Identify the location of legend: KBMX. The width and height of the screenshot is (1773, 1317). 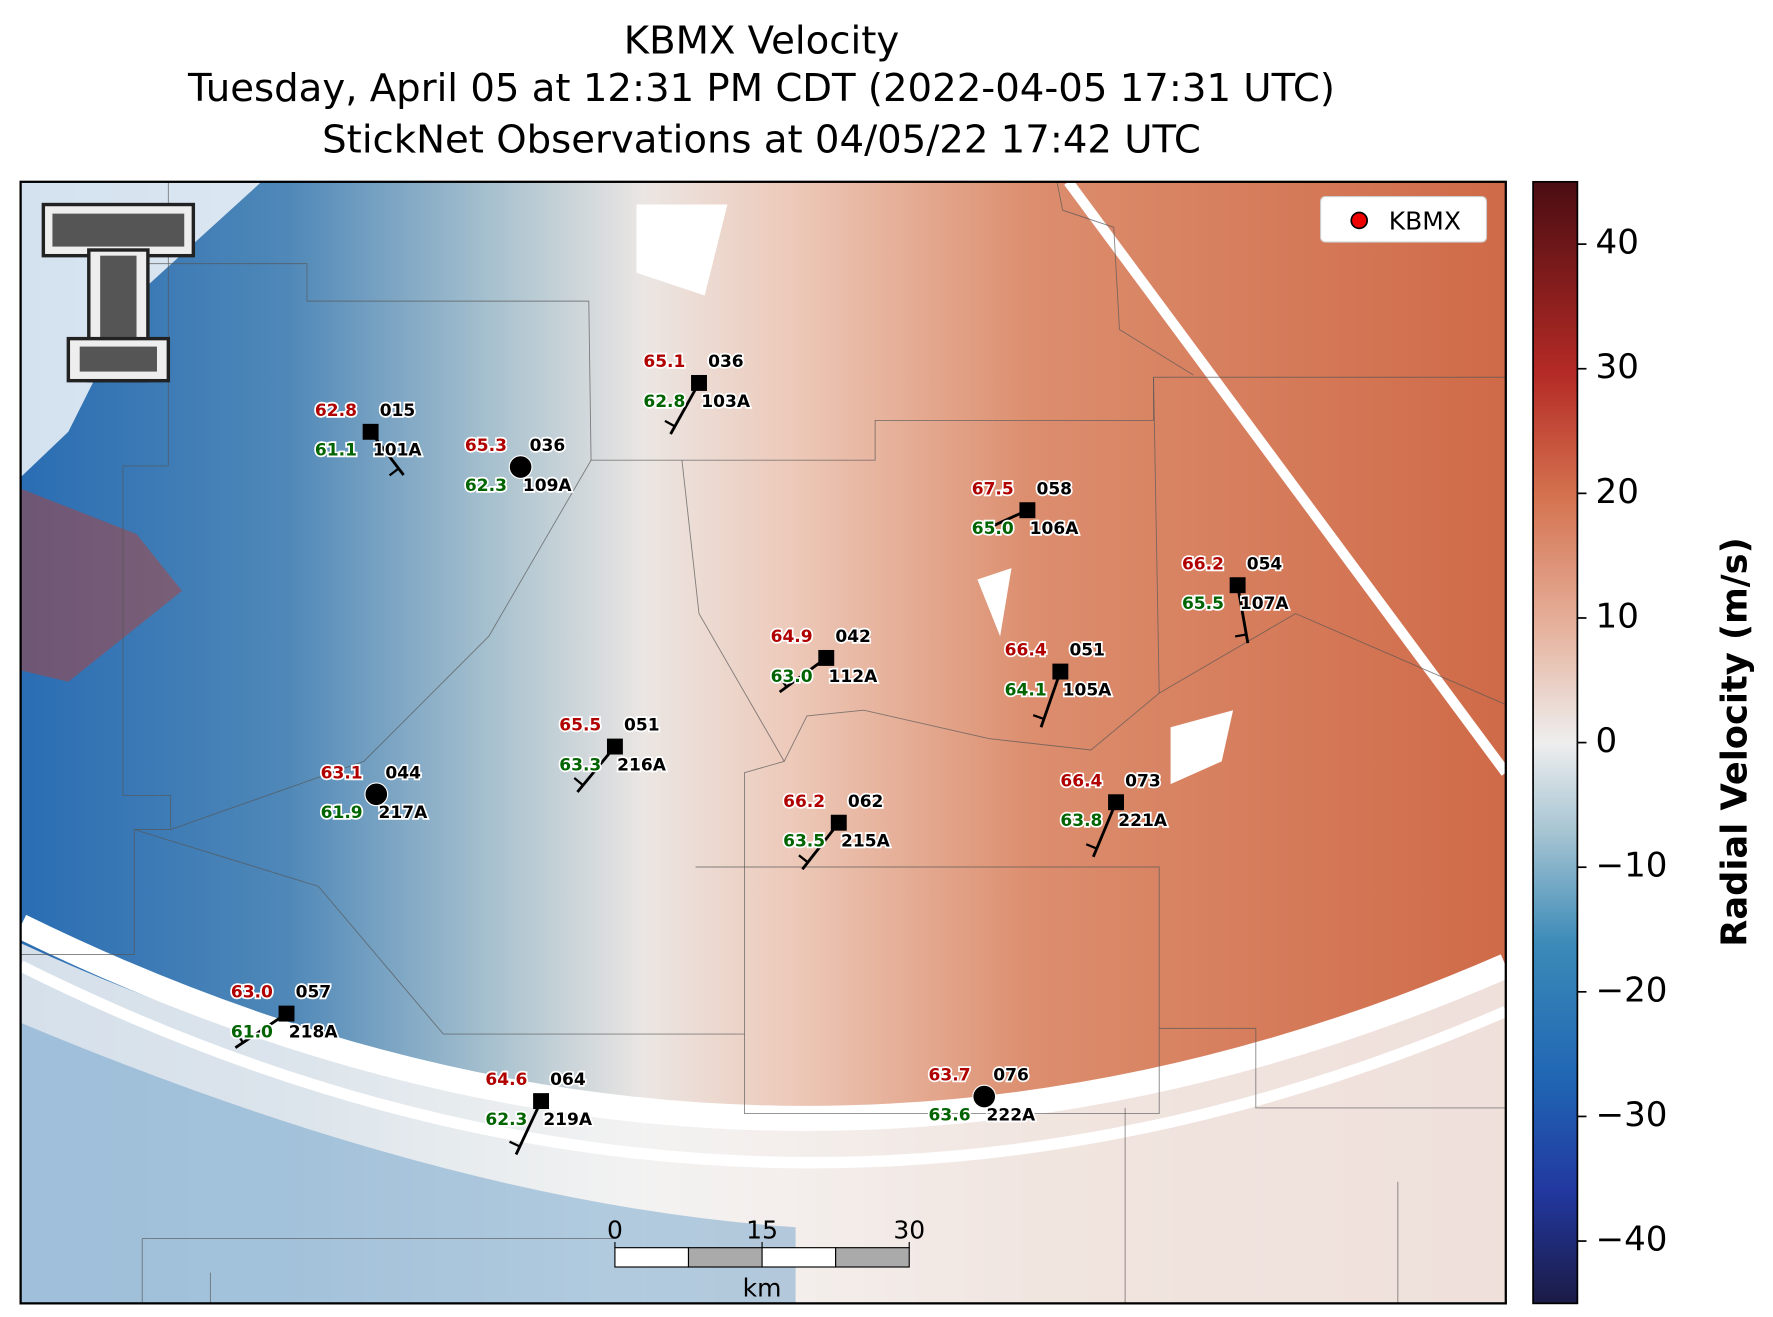
(1404, 219).